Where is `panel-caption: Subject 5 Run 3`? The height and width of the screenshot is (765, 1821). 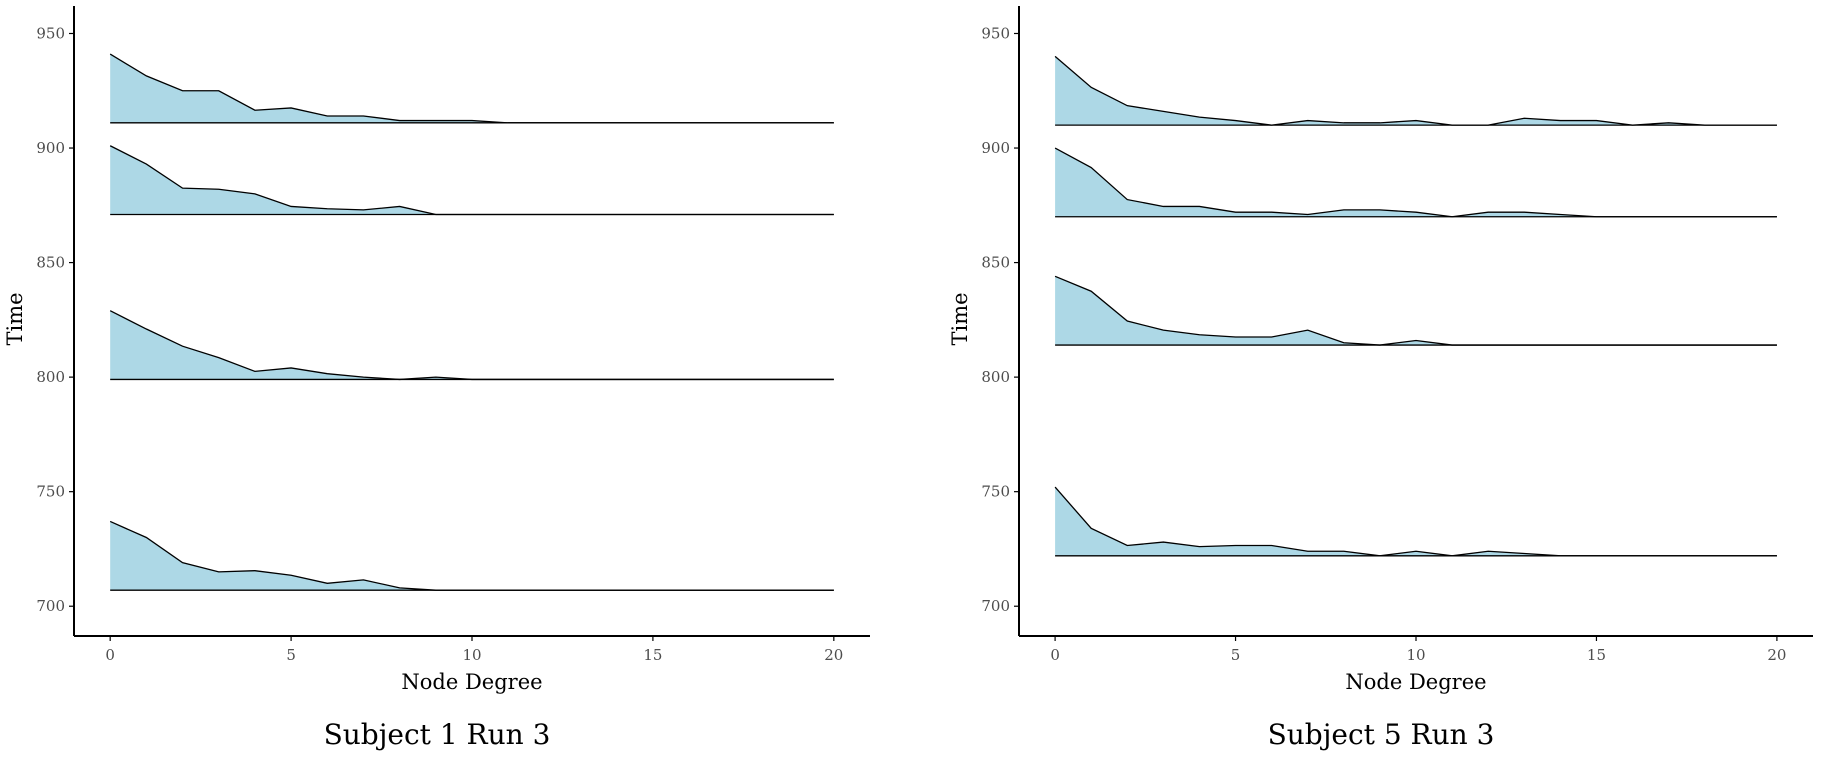 panel-caption: Subject 5 Run 3 is located at coordinates (1381, 734).